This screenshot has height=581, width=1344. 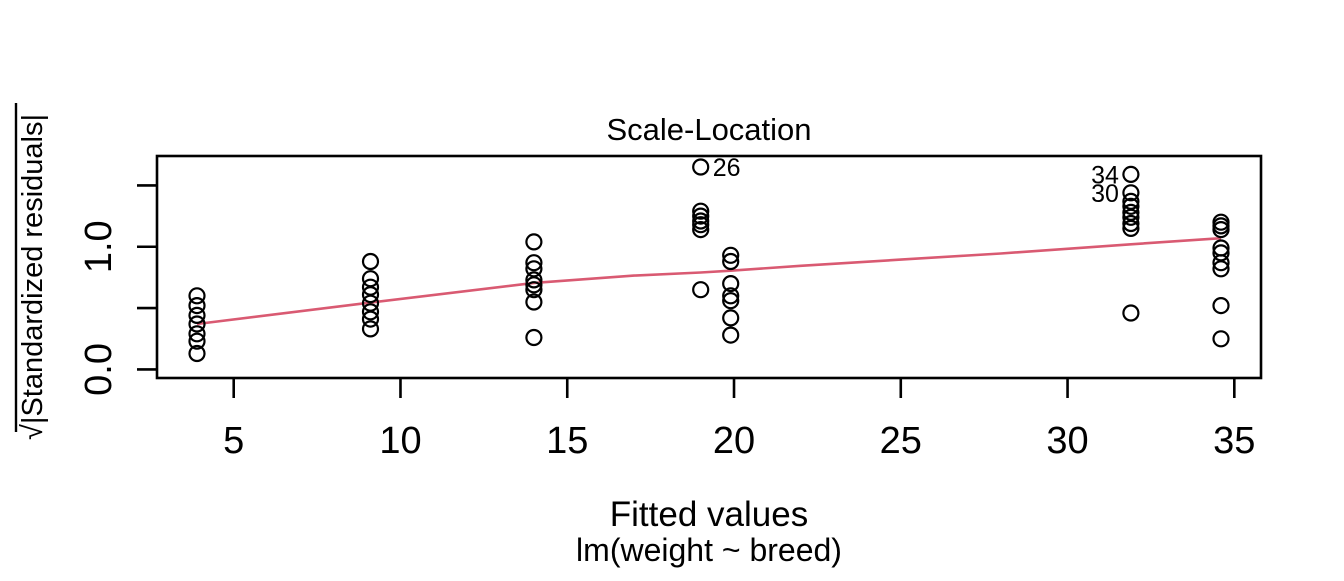 I want to click on x-tick-label: 5, so click(x=233, y=441).